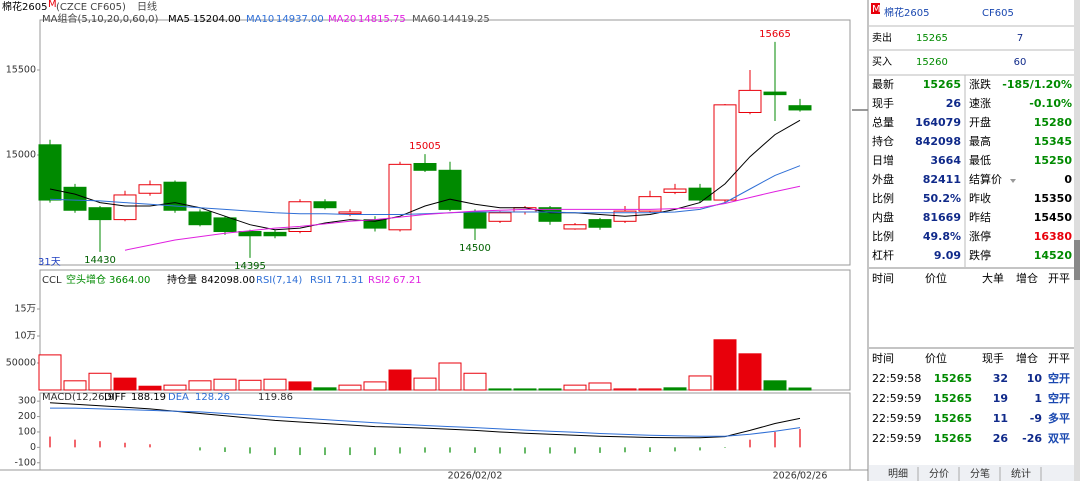 This screenshot has height=481, width=1080. I want to click on stat-value: 164079, so click(938, 122).